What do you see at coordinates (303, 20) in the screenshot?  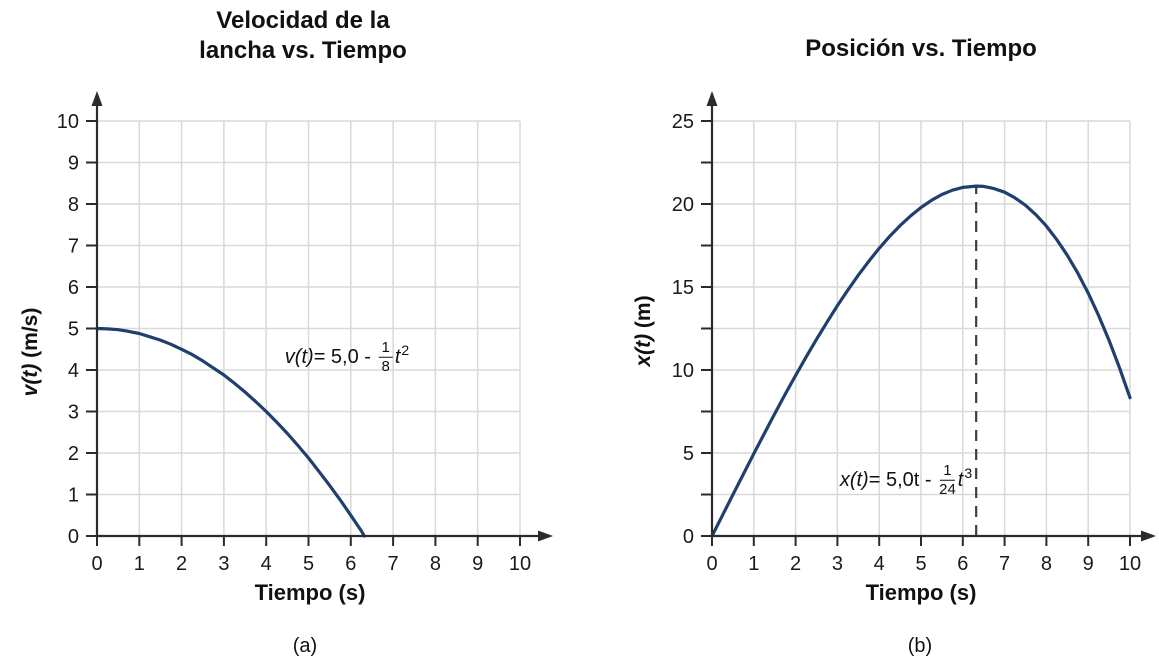 I see `chart-a-title-line1: Velocidad de la` at bounding box center [303, 20].